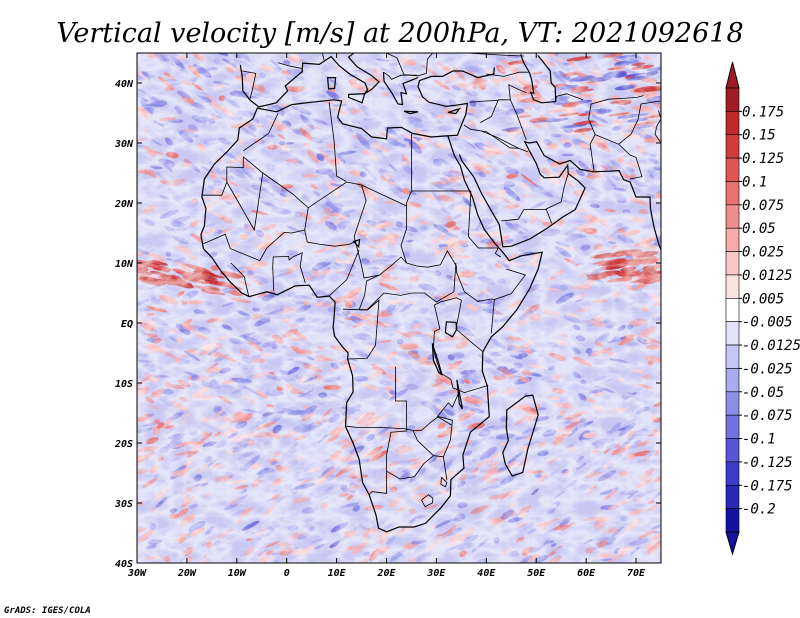  I want to click on colorbar-label: 0.05, so click(759, 229).